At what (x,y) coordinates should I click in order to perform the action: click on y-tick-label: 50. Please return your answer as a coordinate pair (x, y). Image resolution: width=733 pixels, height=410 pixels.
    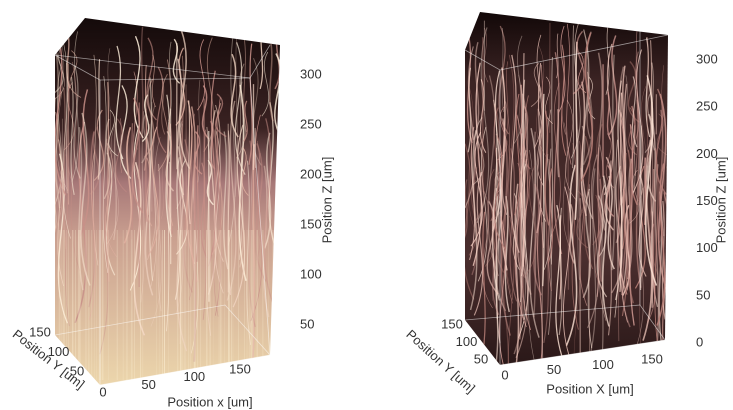
    Looking at the image, I should click on (77, 370).